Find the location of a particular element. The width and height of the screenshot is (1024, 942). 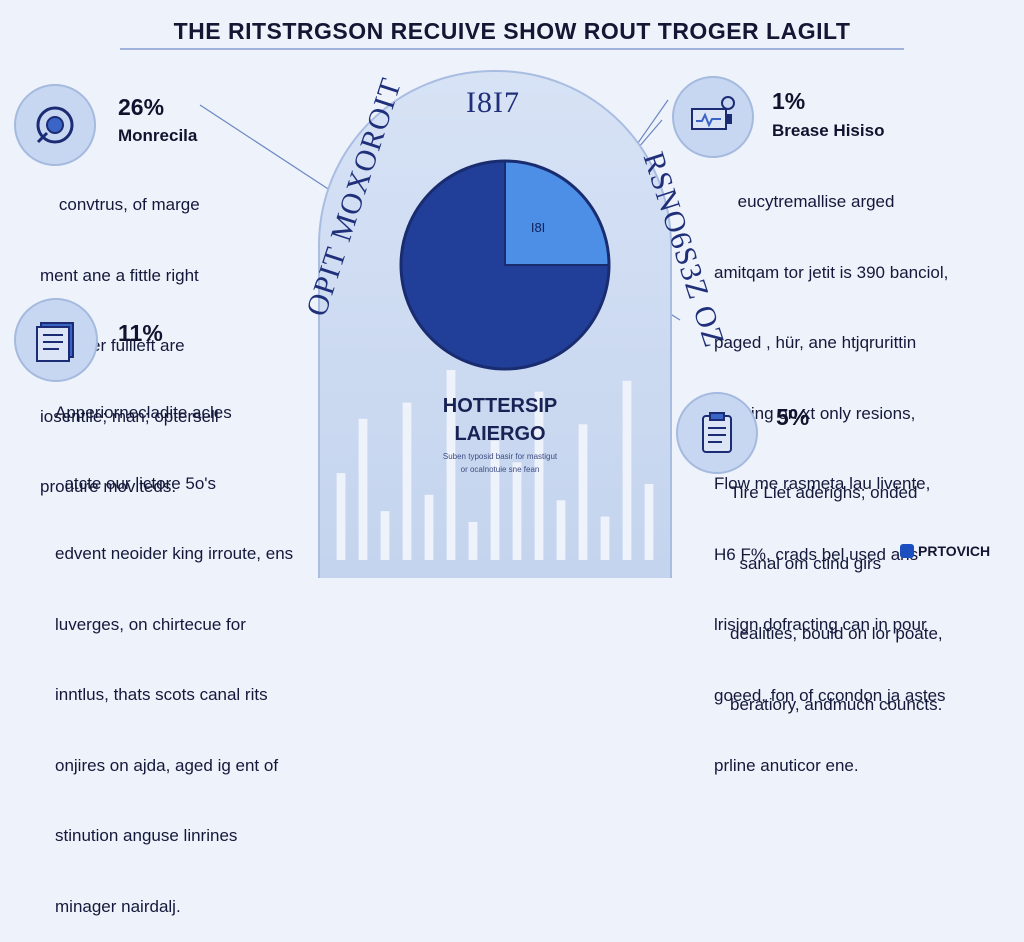

block3-percent: 1% is located at coordinates (789, 101).